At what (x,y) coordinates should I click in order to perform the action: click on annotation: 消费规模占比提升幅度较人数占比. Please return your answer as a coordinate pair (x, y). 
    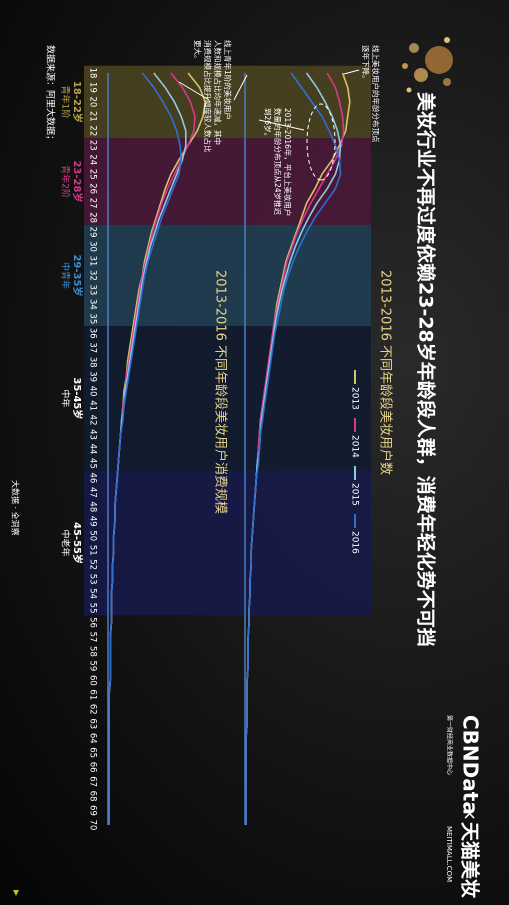
    Looking at the image, I should click on (208, 96).